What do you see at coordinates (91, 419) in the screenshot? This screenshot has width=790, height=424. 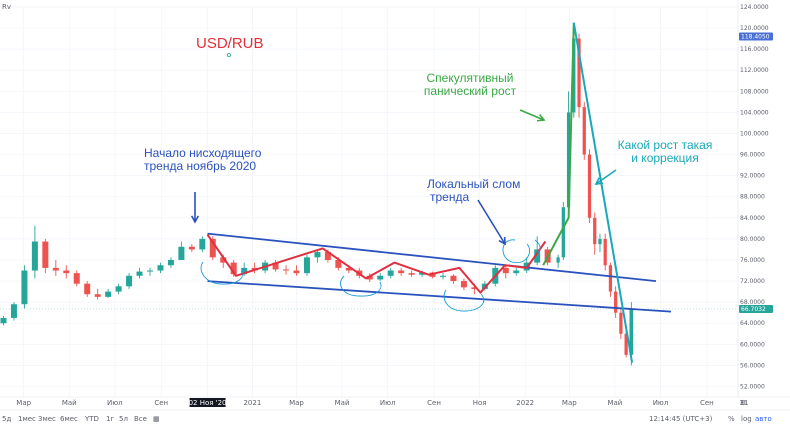 I see `range-button-4: YTD` at bounding box center [91, 419].